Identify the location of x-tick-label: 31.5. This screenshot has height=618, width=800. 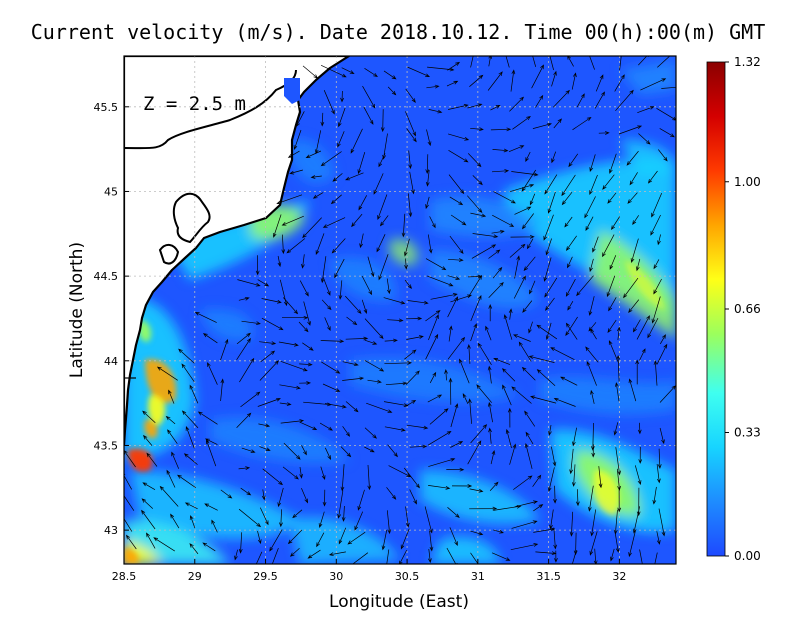
(548, 576).